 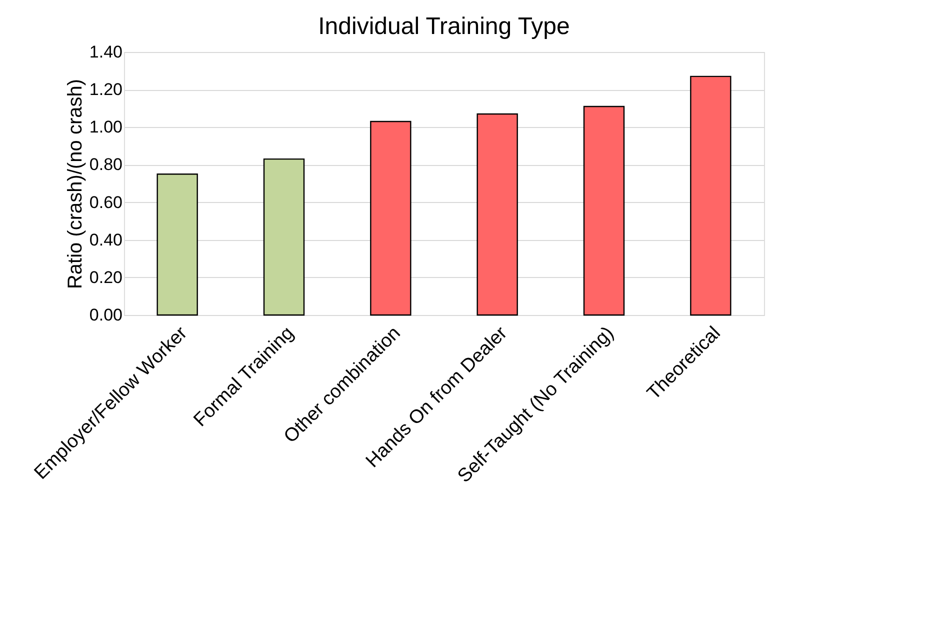 What do you see at coordinates (105, 52) in the screenshot?
I see `y-tick-label: 1.40` at bounding box center [105, 52].